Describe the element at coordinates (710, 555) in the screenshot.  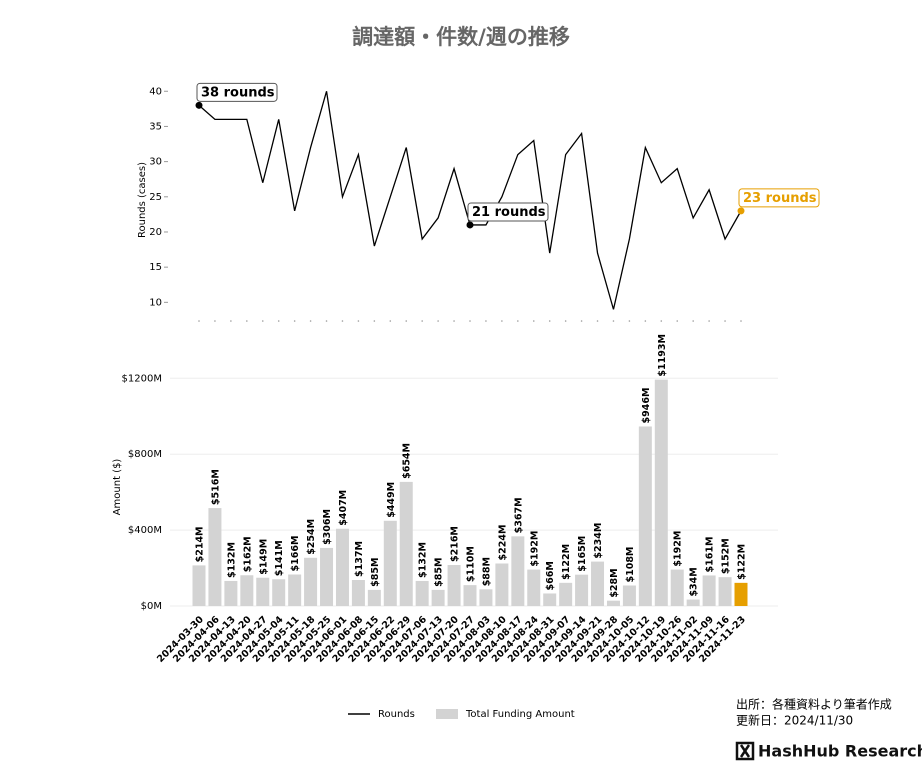
I see `bar-value-label: $161M` at that location.